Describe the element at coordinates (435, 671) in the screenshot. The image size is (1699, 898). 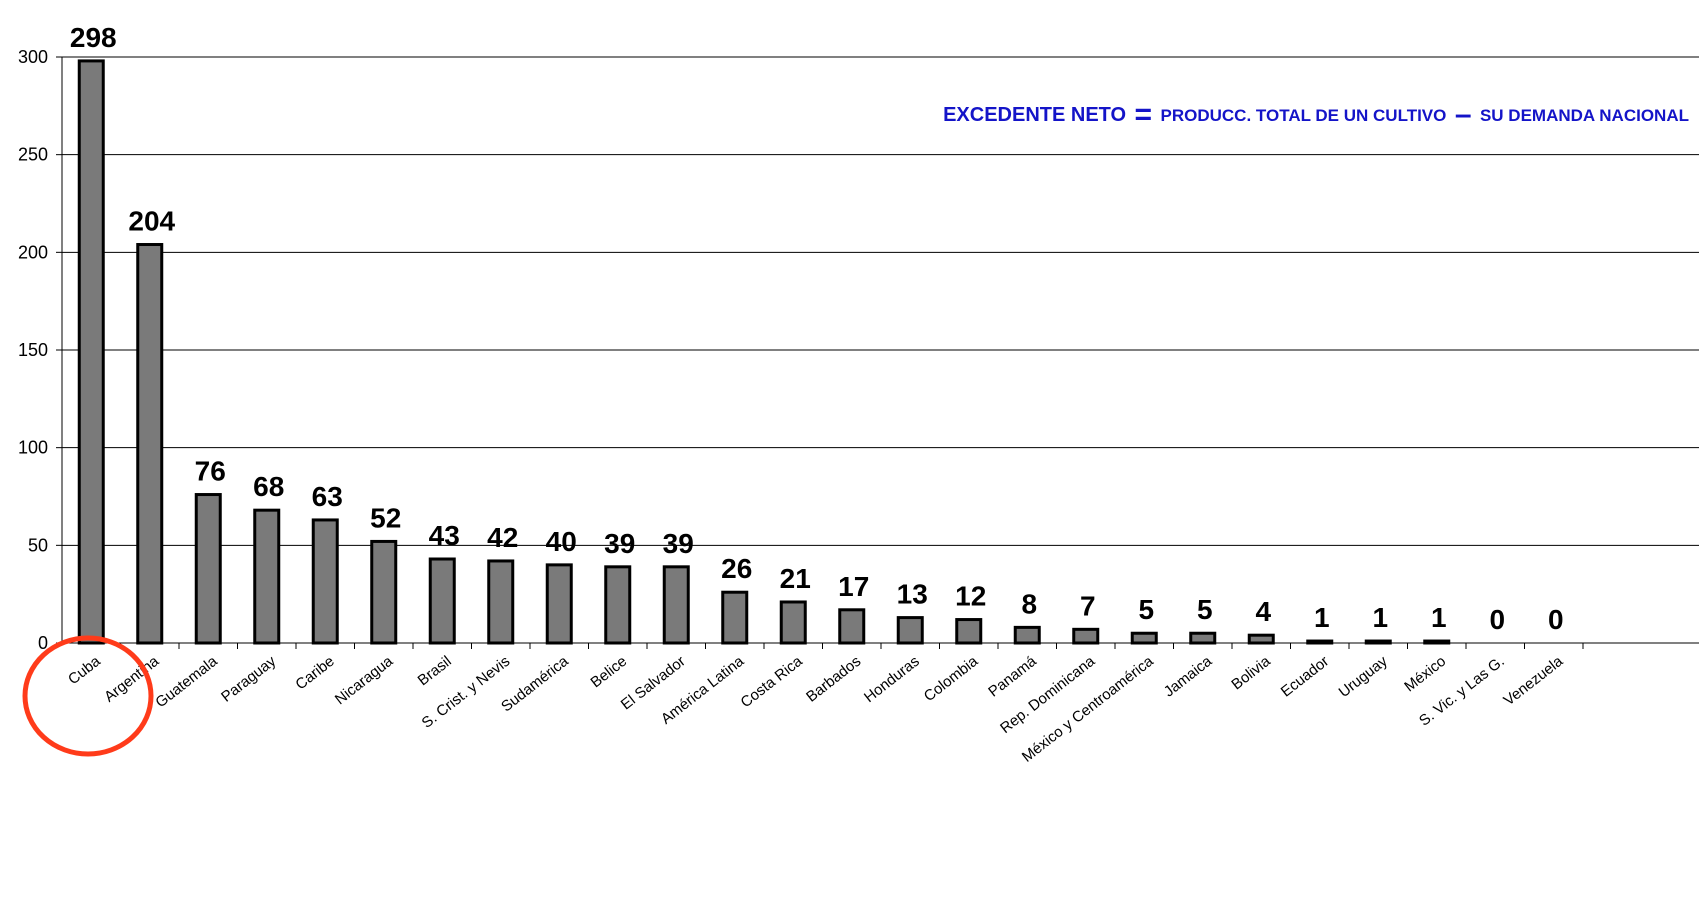
I see `x-tick-label: Brasil` at that location.